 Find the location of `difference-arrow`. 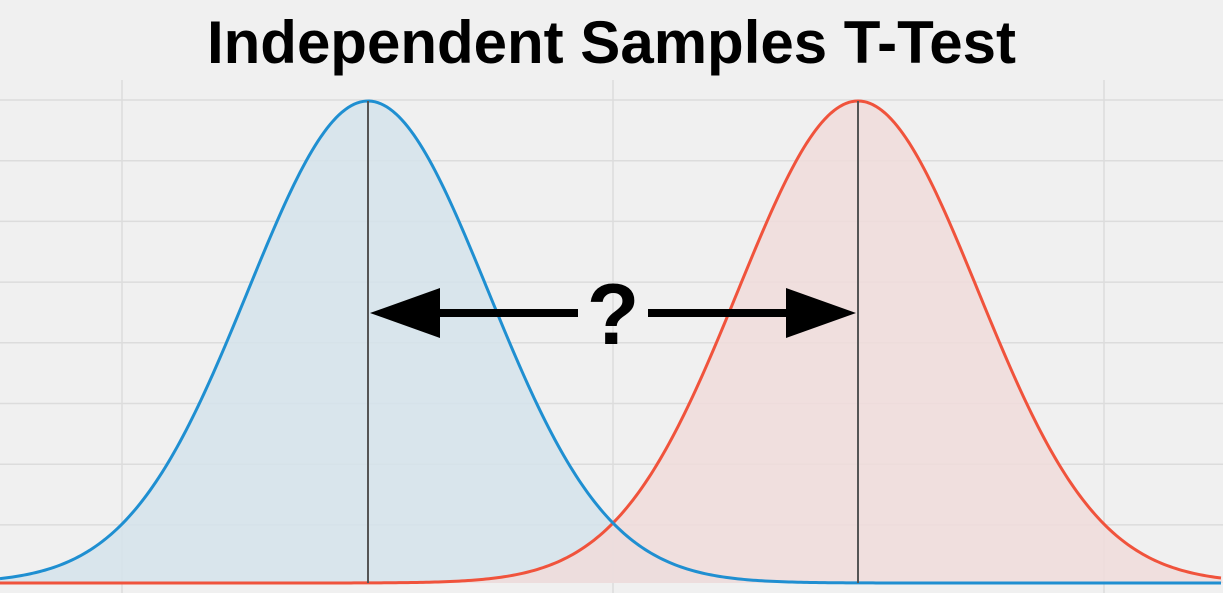

difference-arrow is located at coordinates (613, 313).